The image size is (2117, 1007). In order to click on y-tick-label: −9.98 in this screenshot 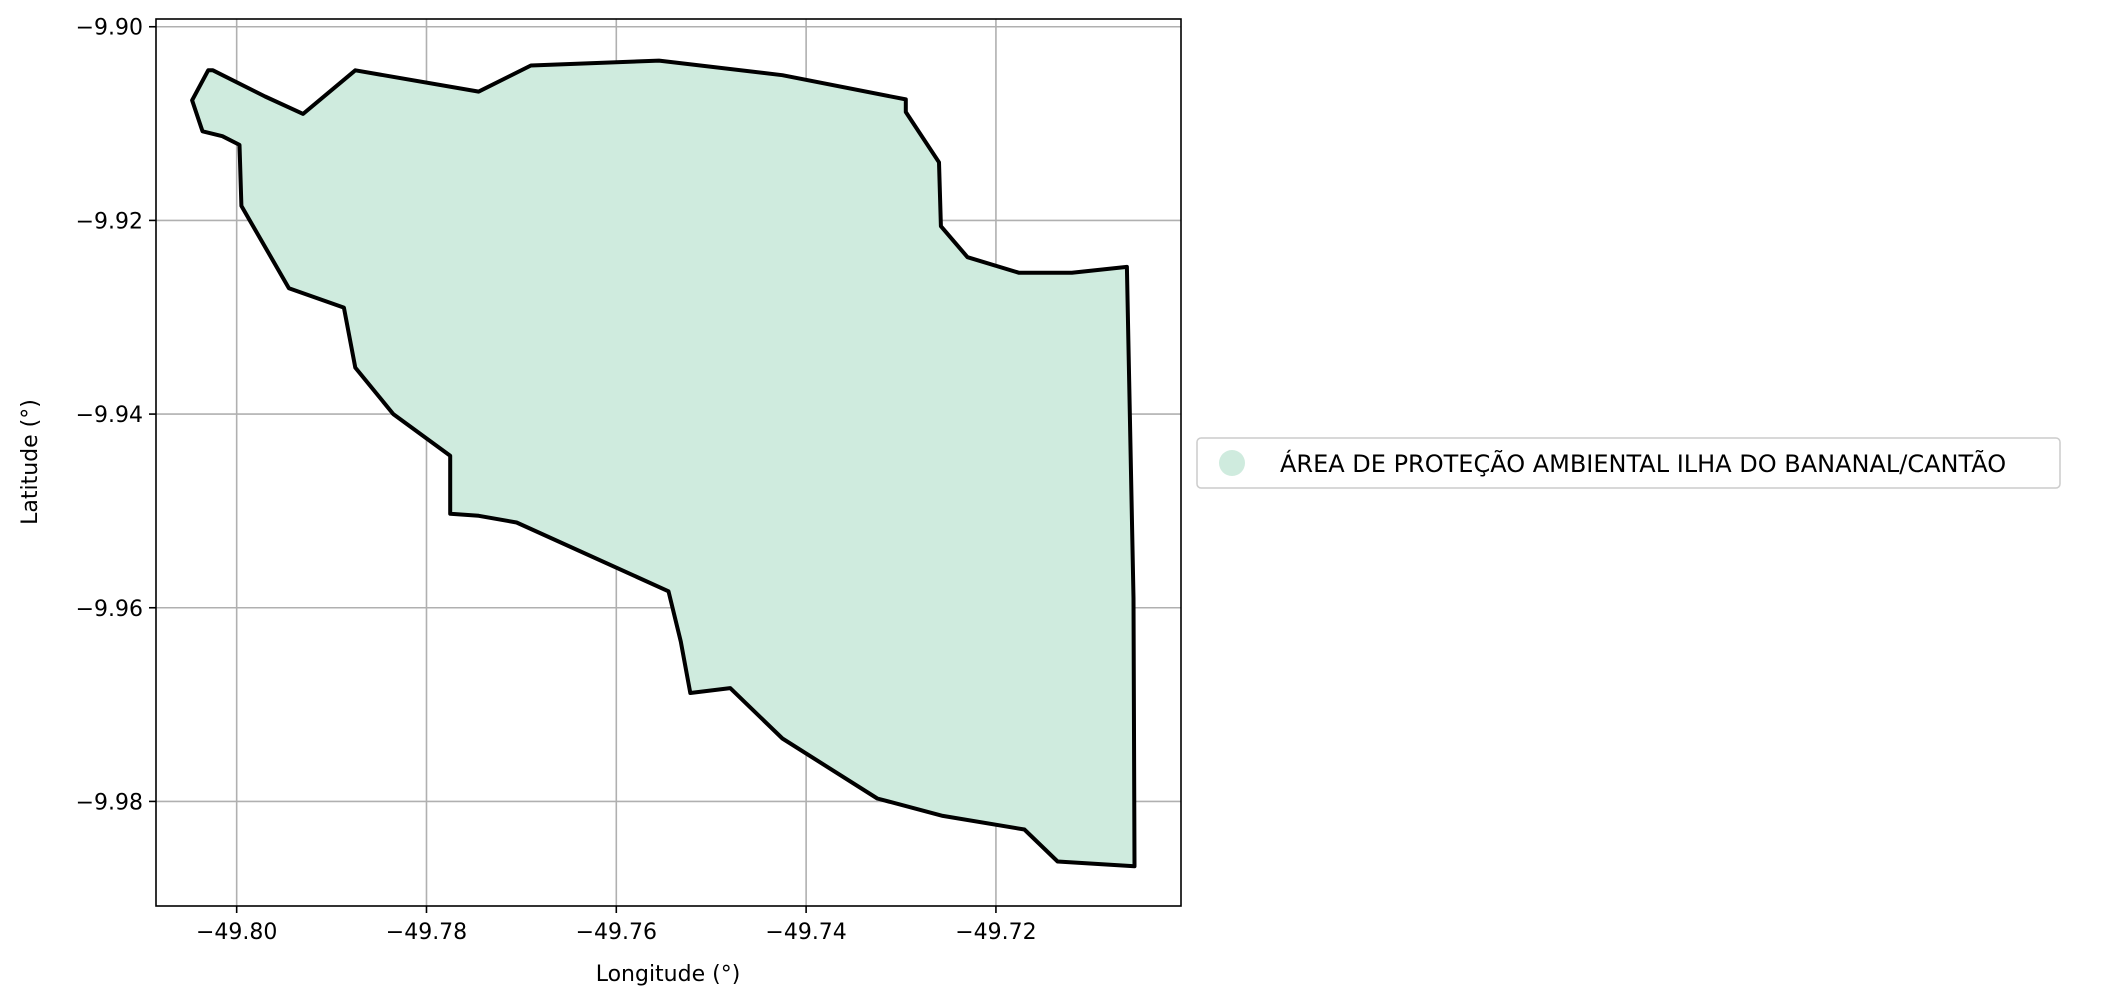, I will do `click(109, 802)`.